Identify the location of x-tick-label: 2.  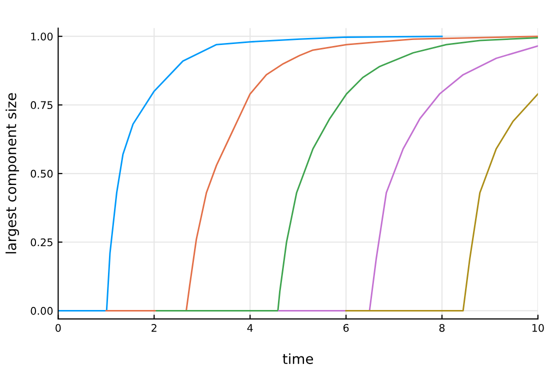
(154, 328).